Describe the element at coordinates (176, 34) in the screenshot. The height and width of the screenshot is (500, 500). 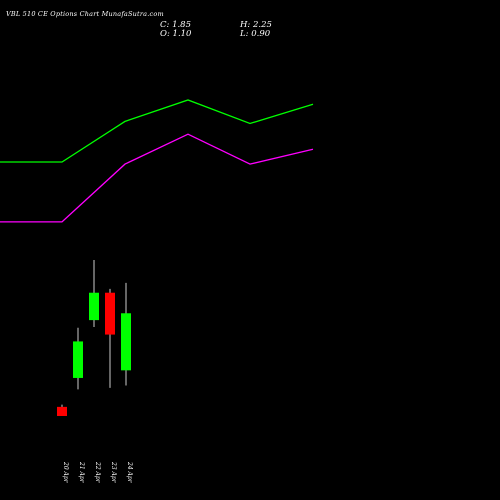
I see `open-value: O: 1.10` at that location.